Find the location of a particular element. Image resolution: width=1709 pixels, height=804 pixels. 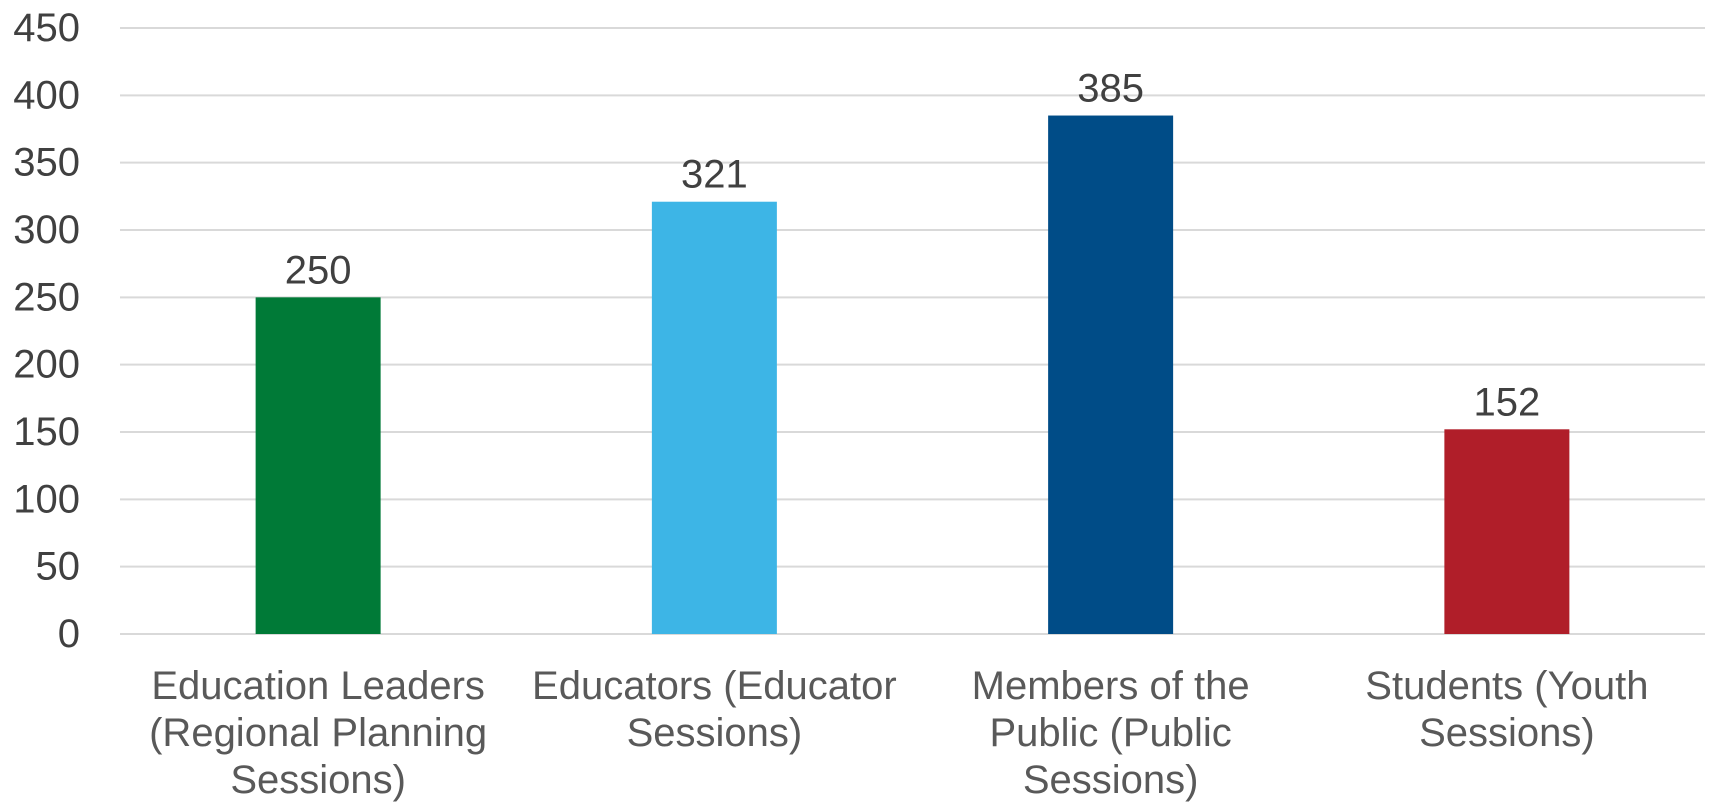

data-label: 152 is located at coordinates (1507, 402).